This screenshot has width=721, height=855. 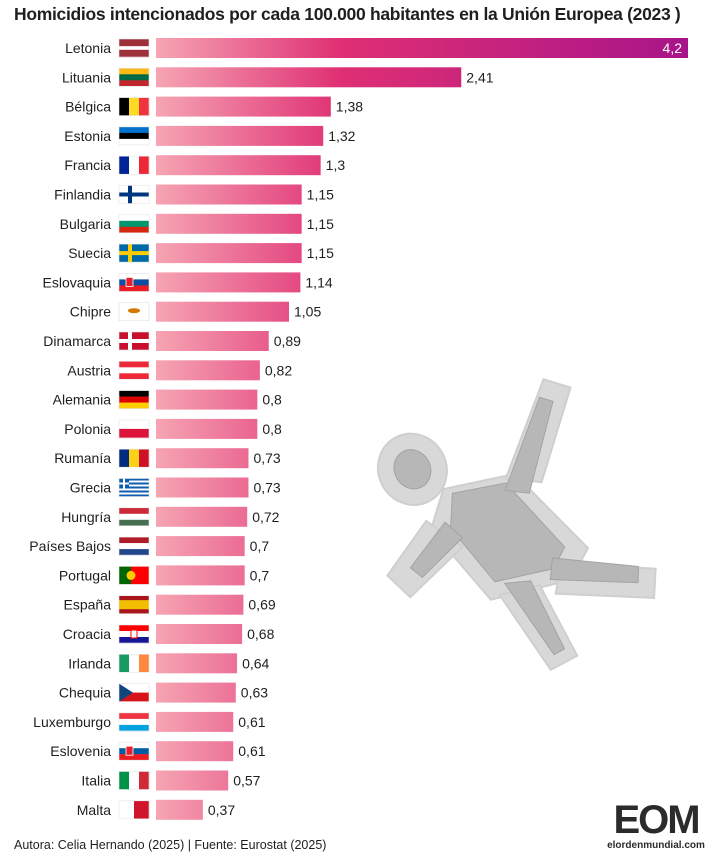 I want to click on logo-mark: EOM, so click(x=656, y=820).